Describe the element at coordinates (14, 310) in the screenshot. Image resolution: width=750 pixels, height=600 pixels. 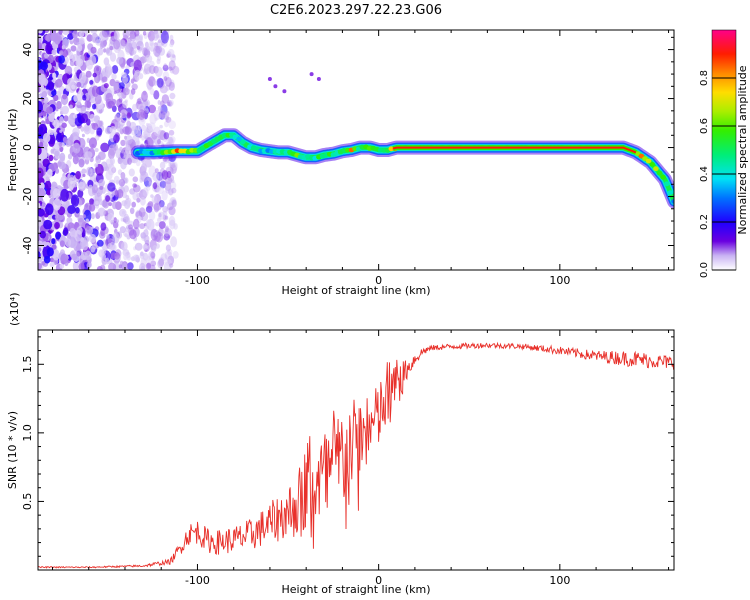
I see `snr-scale-label: (x10⁴)` at that location.